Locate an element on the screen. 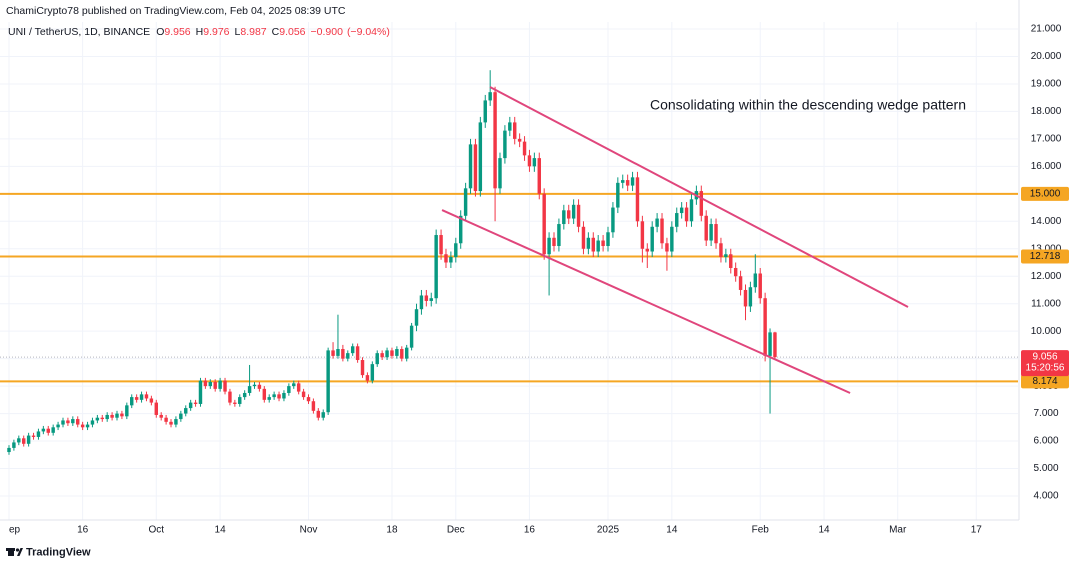 The height and width of the screenshot is (566, 1080). x-tick-label: ep is located at coordinates (15, 530).